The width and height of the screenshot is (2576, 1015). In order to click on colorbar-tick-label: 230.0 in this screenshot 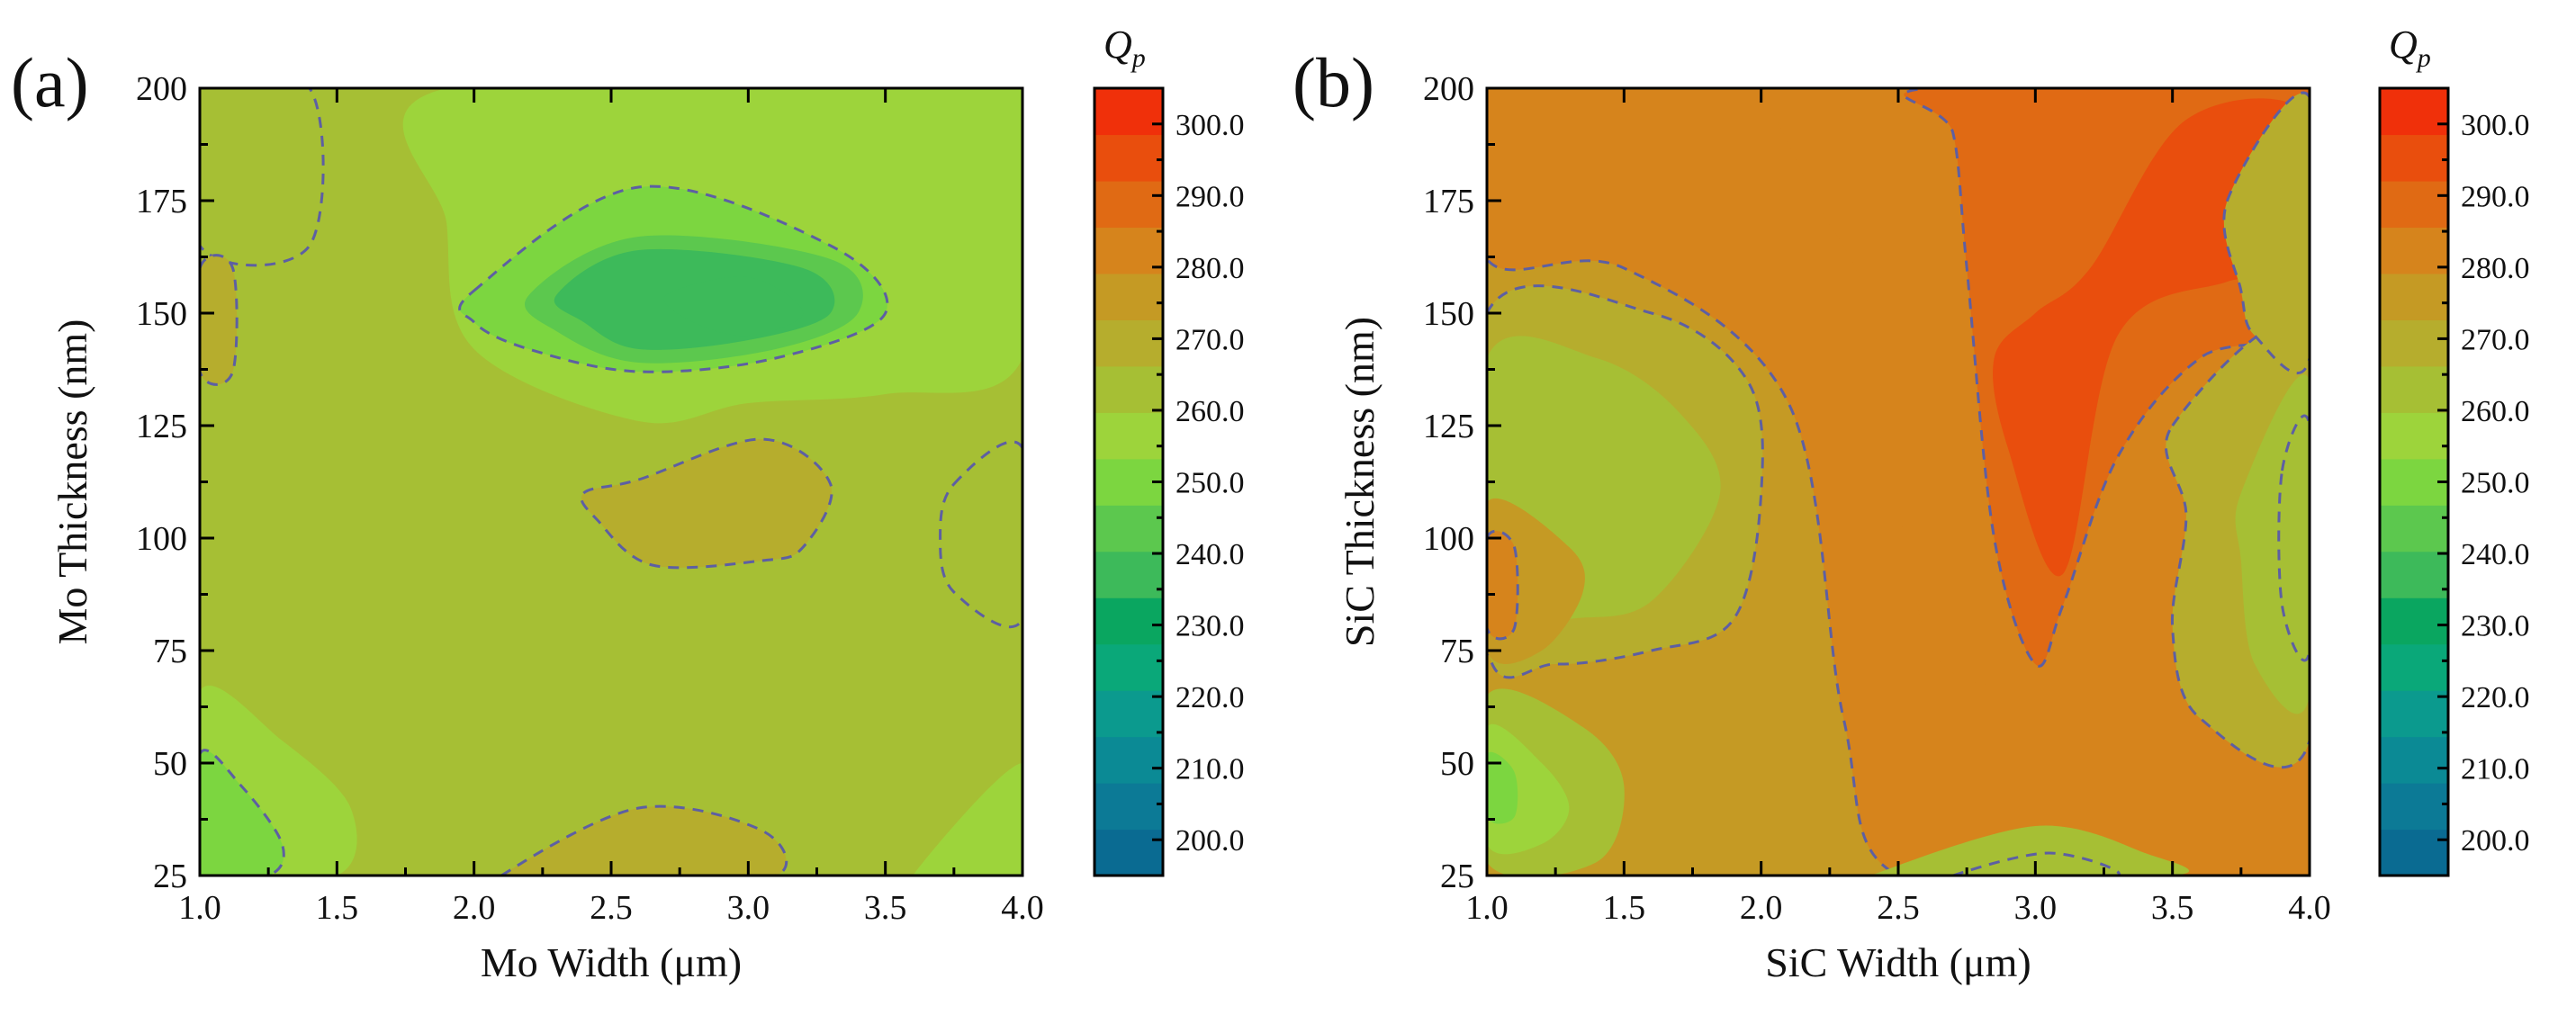, I will do `click(1210, 626)`.